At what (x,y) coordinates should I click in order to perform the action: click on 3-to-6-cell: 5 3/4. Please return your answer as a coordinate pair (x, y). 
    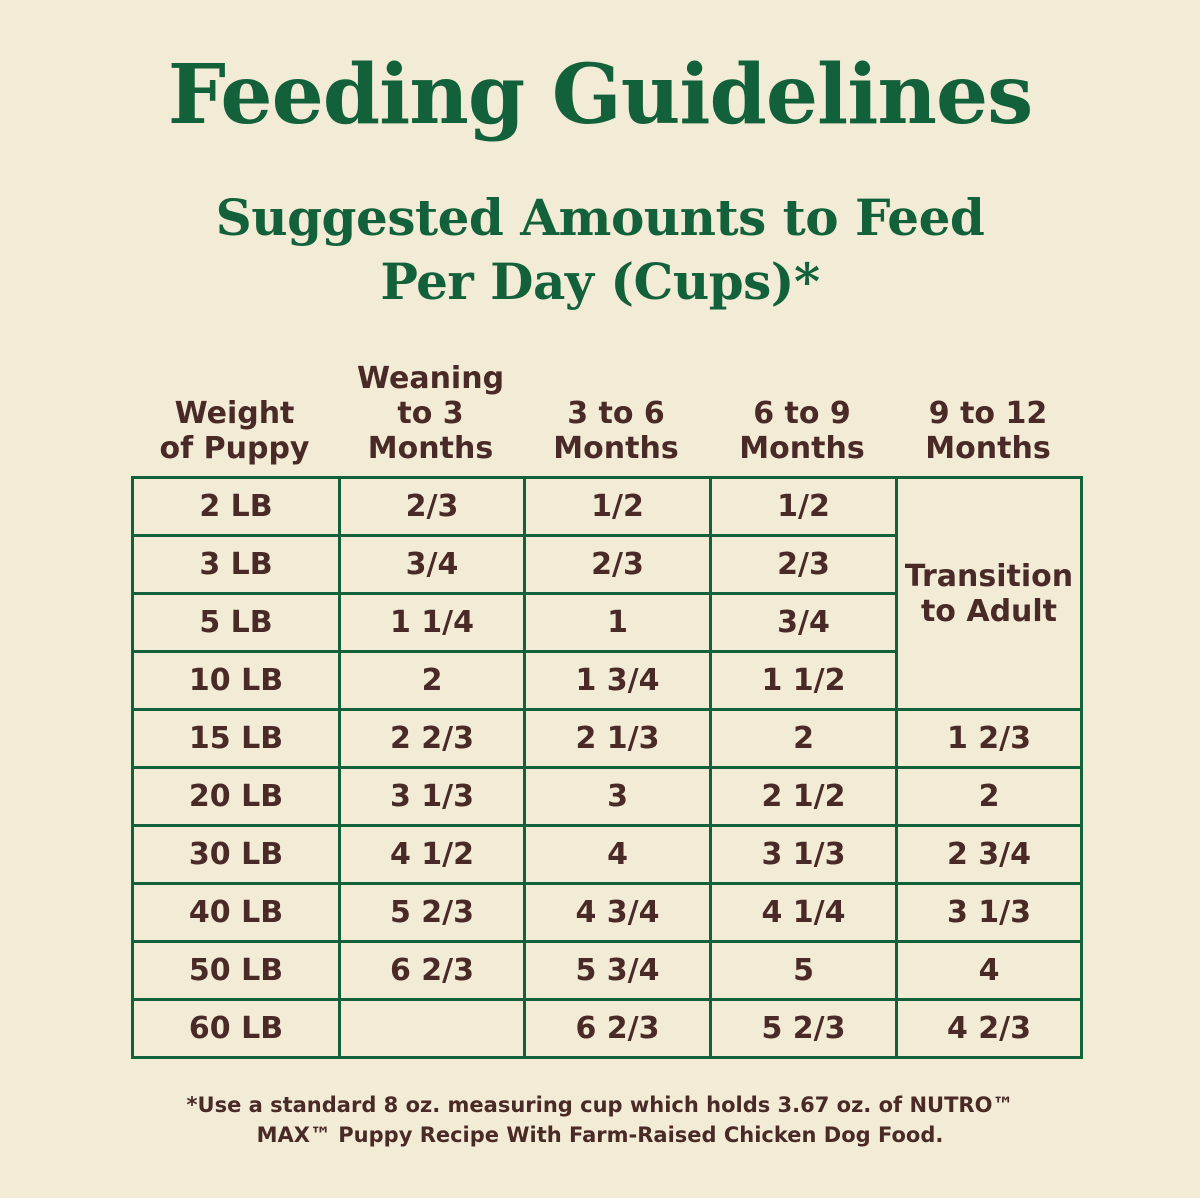
    Looking at the image, I should click on (617, 970).